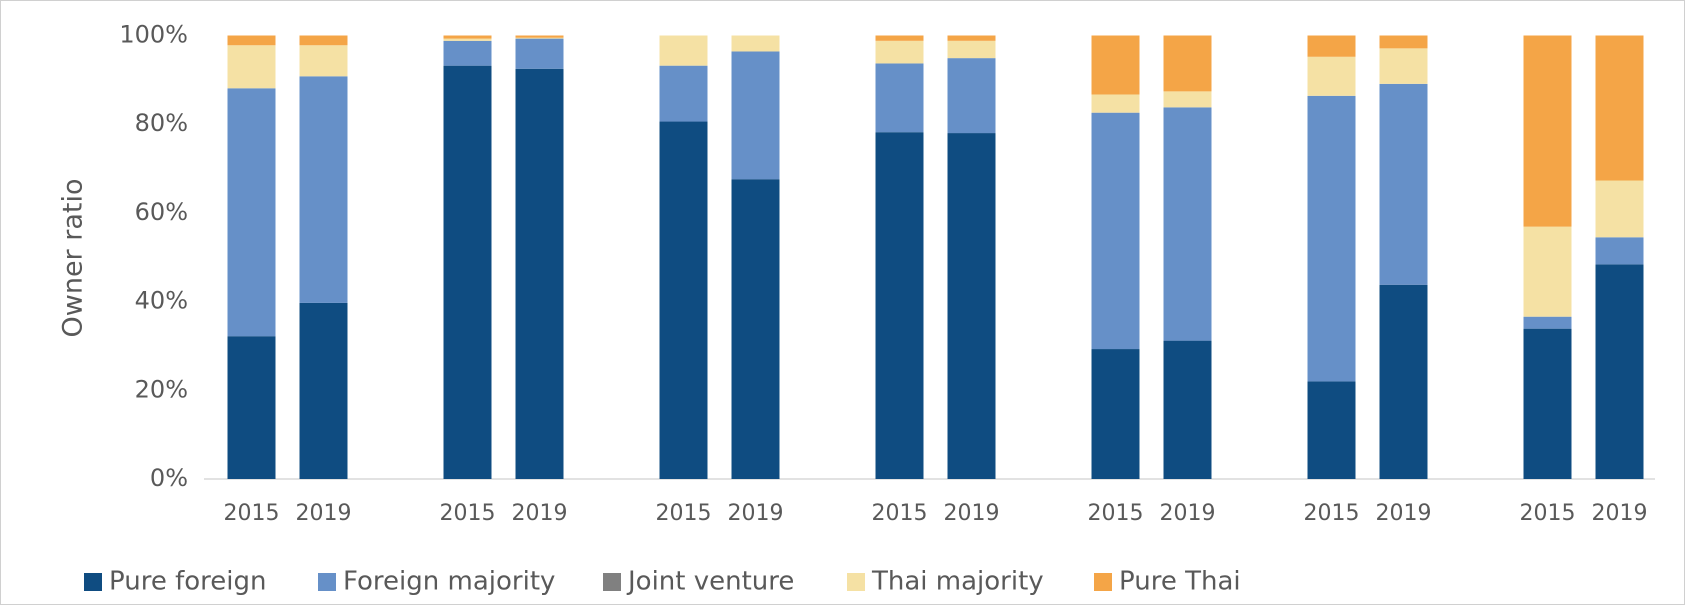 The image size is (1685, 605). I want to click on legend-label: Joint venture, so click(710, 582).